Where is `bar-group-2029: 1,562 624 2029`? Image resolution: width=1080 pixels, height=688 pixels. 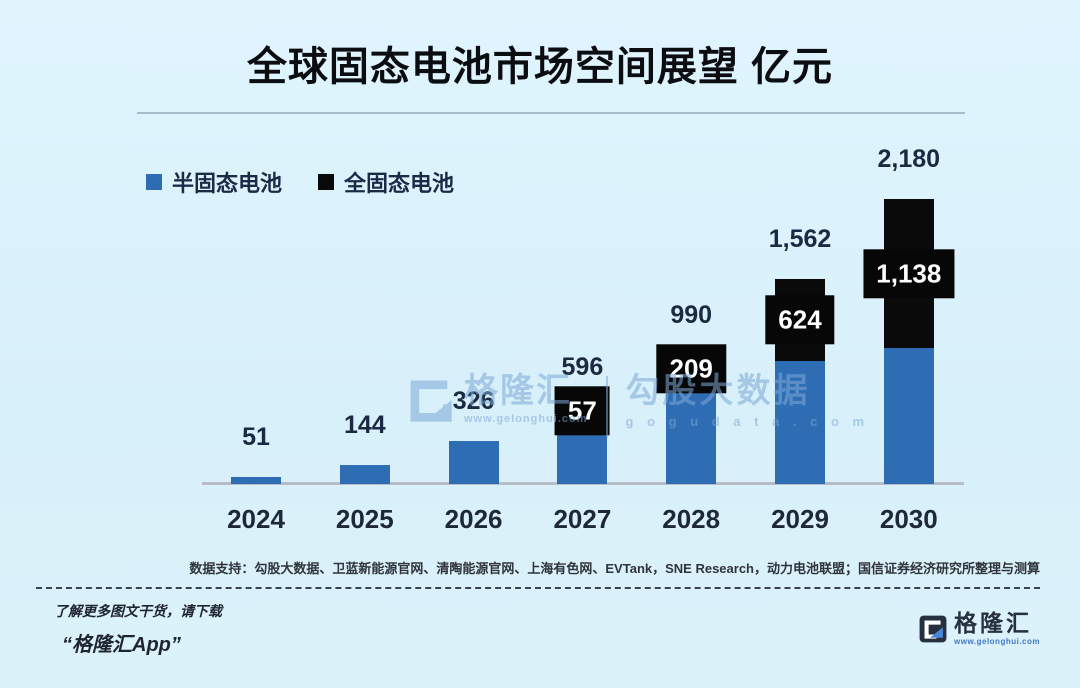
bar-group-2029: 1,562 624 2029 is located at coordinates (800, 344).